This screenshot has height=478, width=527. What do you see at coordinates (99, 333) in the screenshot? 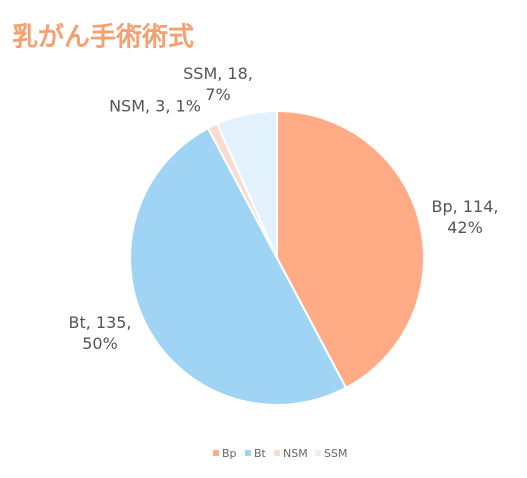
I see `data-label: Bt, 135, 50%` at bounding box center [99, 333].